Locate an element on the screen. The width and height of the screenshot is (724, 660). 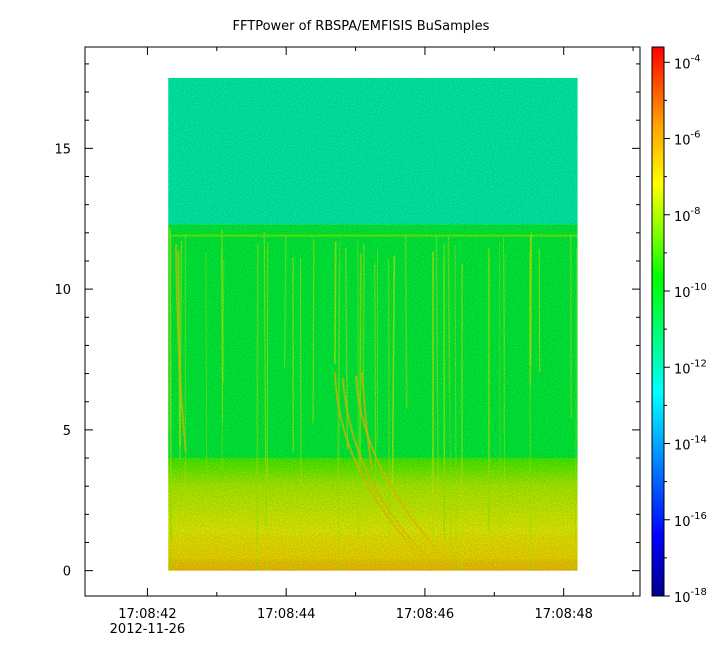
colorbar-tick-label: 10⁻¹⁴ is located at coordinates (690, 444).